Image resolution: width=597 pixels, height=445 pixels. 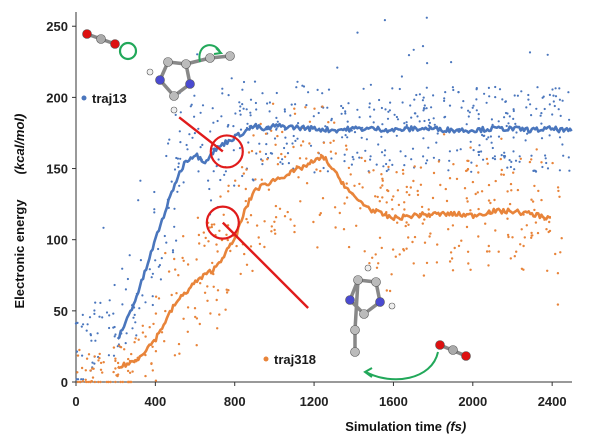 I want to click on y-tick-label: 200, so click(x=57, y=97).